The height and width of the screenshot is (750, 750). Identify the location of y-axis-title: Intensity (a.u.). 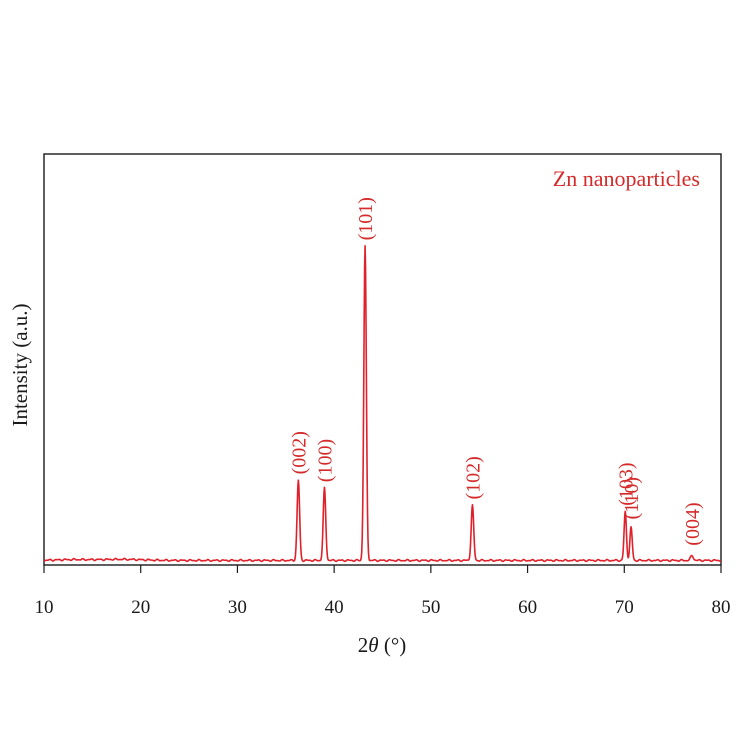
(20, 364).